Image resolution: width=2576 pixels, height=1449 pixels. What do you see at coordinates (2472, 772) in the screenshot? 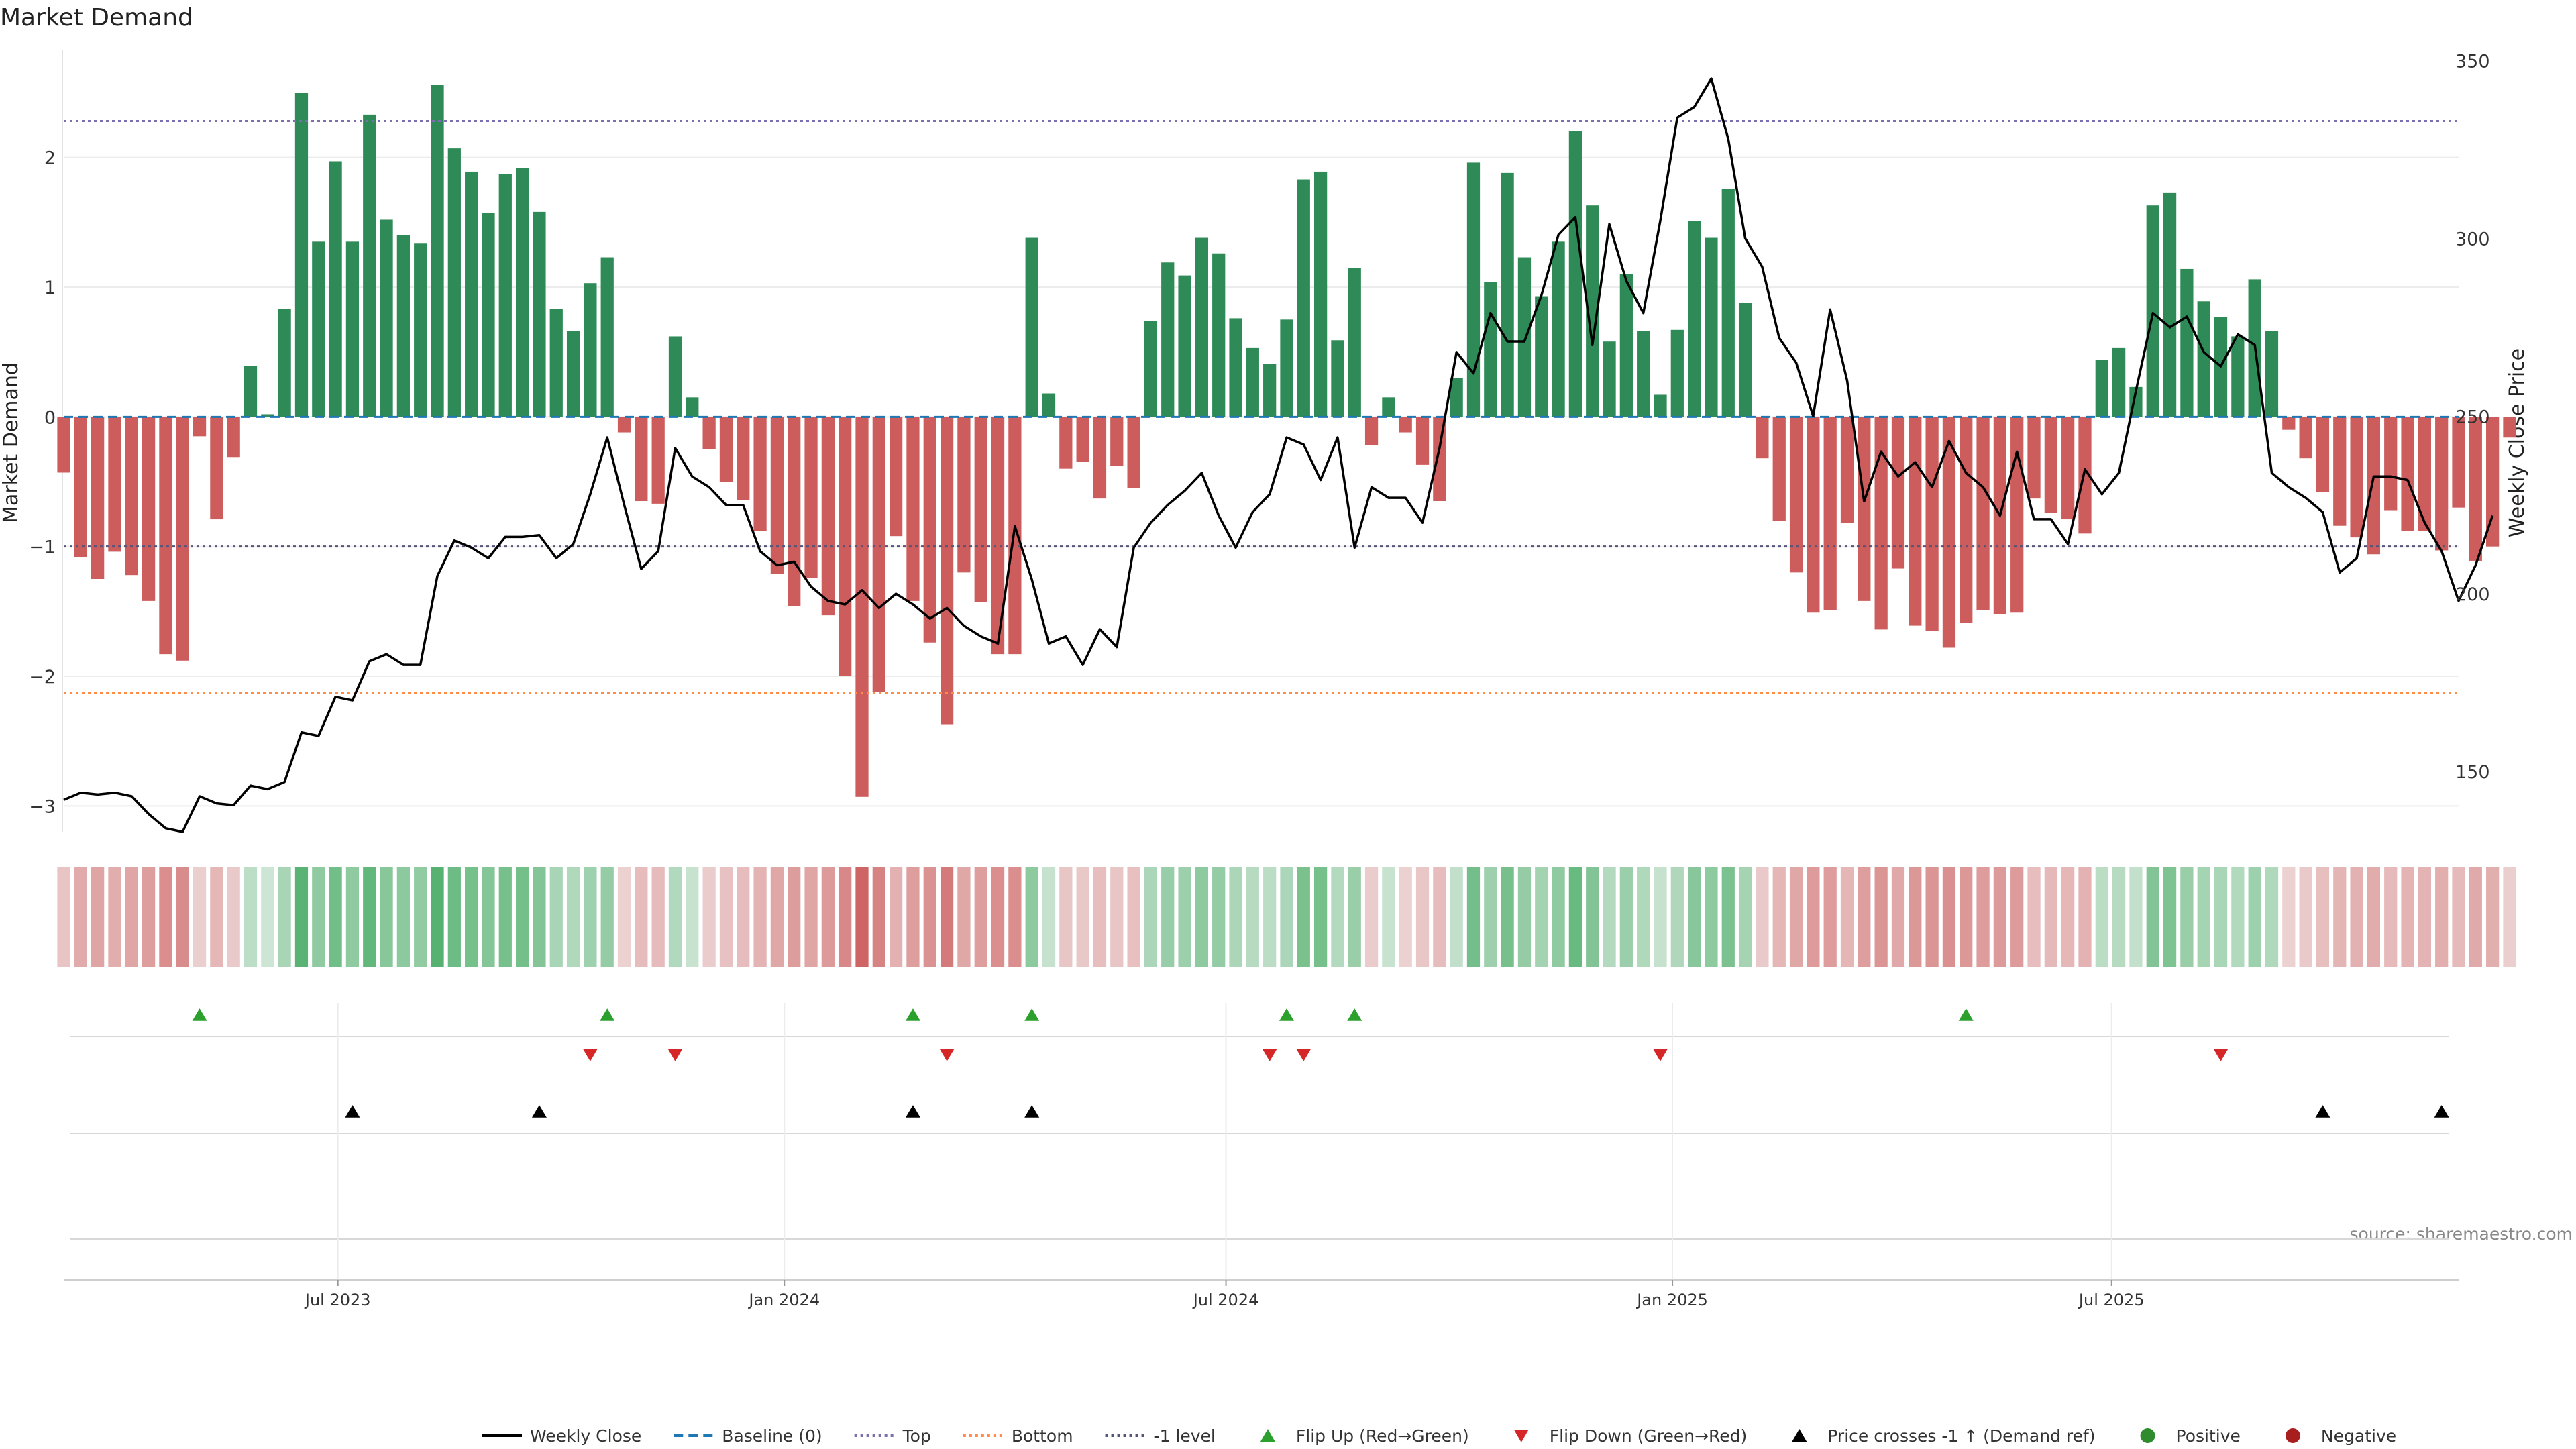
I see `y-right-tick-label: 150` at bounding box center [2472, 772].